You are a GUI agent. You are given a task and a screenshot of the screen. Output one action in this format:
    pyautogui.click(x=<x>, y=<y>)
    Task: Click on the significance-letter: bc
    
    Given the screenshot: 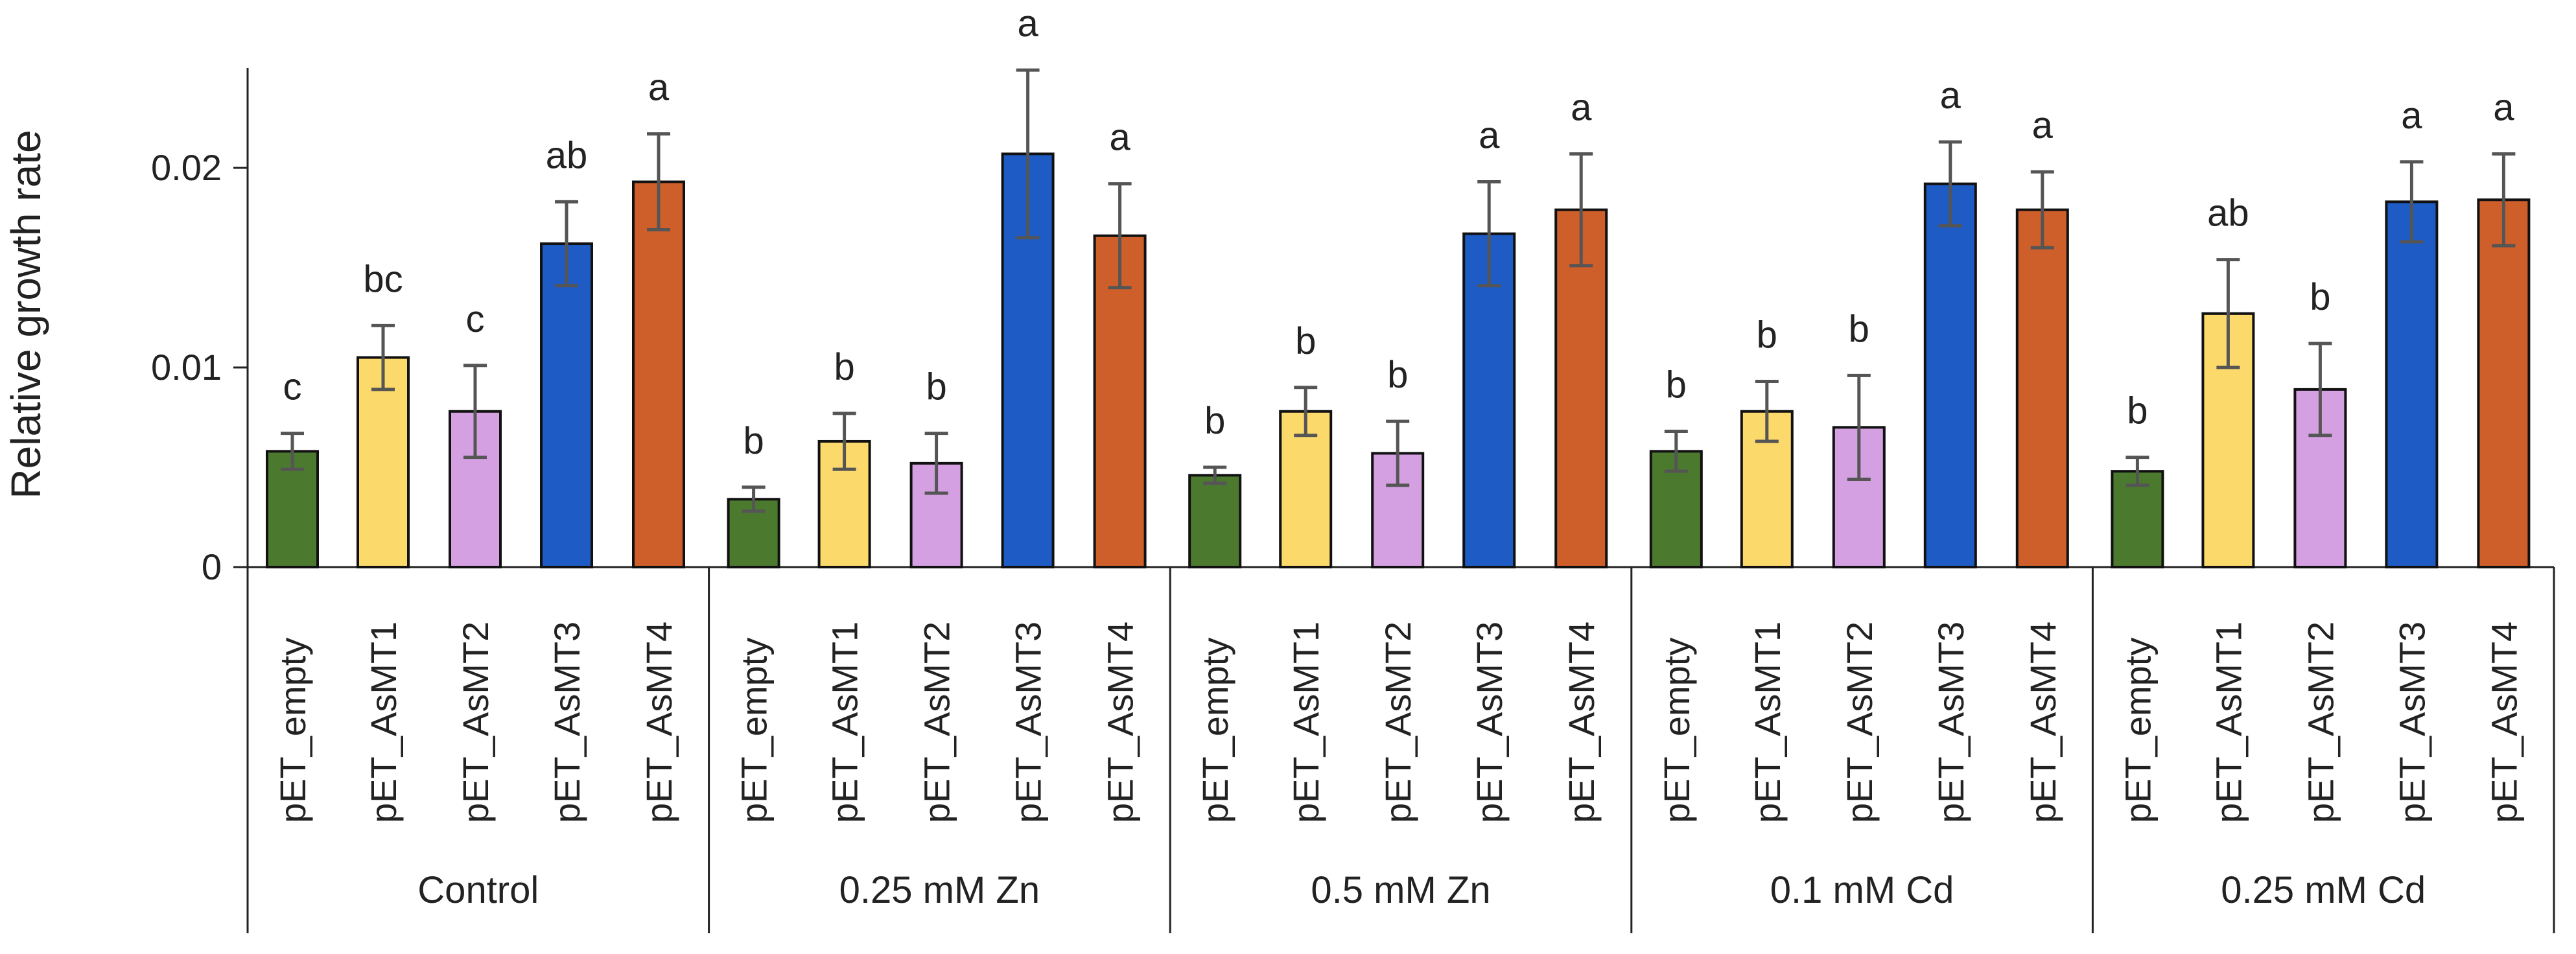 What is the action you would take?
    pyautogui.click(x=383, y=279)
    